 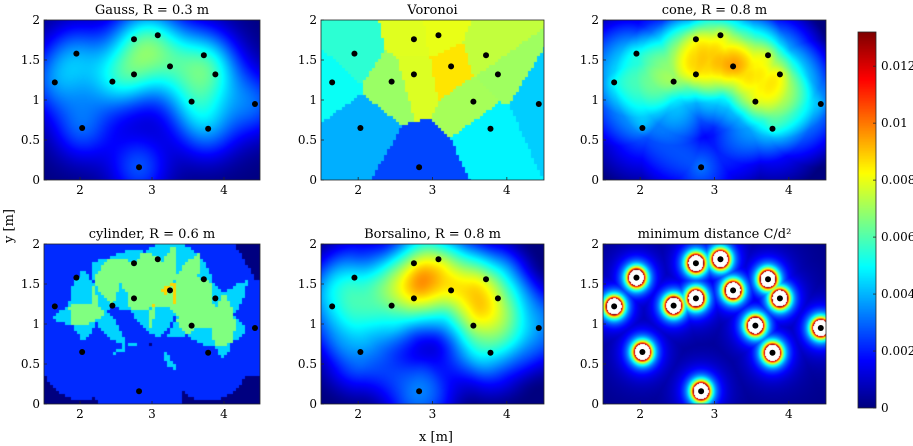 I want to click on x-axis-label: x [m], so click(x=436, y=437).